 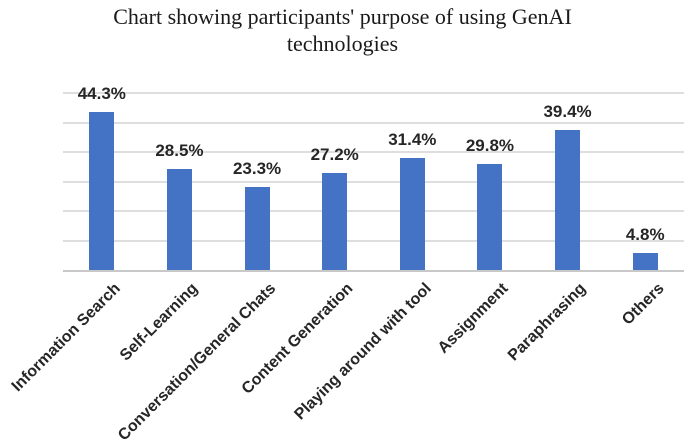 What do you see at coordinates (362, 352) in the screenshot?
I see `category-label: Playing around with tool` at bounding box center [362, 352].